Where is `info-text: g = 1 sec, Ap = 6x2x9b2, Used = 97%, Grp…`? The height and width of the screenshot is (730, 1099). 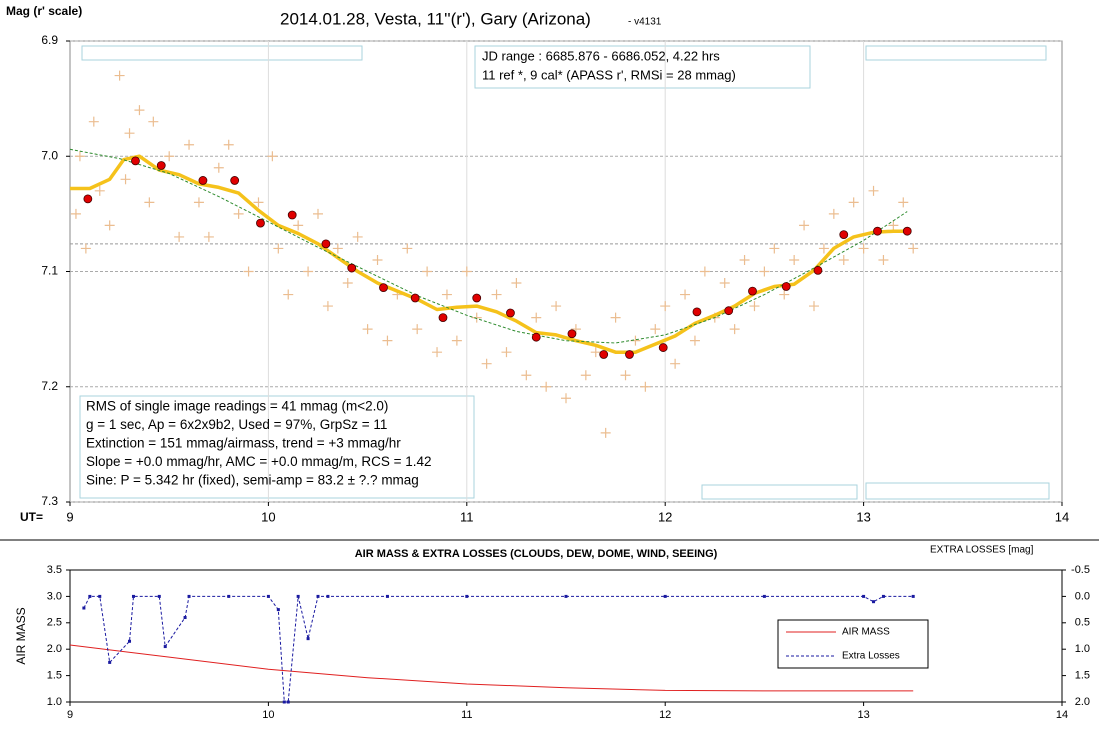
info-text: g = 1 sec, Ap = 6x2x9b2, Used = 97%, Grp… is located at coordinates (236, 424).